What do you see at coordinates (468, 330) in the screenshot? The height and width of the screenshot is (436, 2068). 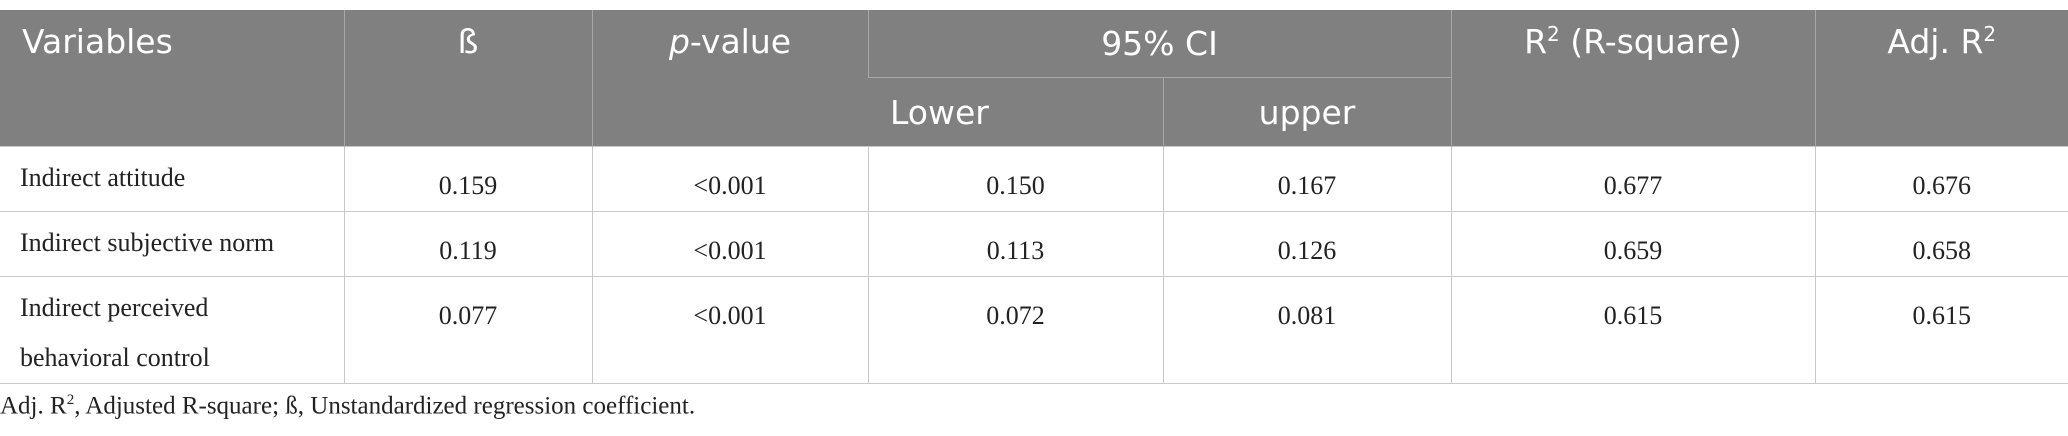 I see `cell: 0.077` at bounding box center [468, 330].